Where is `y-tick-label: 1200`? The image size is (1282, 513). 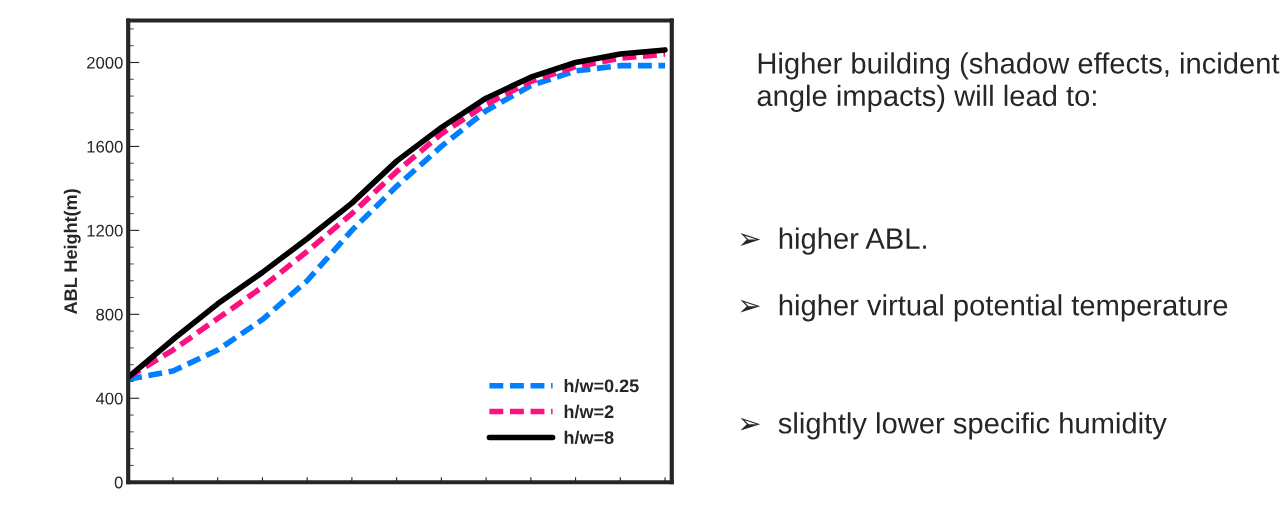 y-tick-label: 1200 is located at coordinates (105, 230).